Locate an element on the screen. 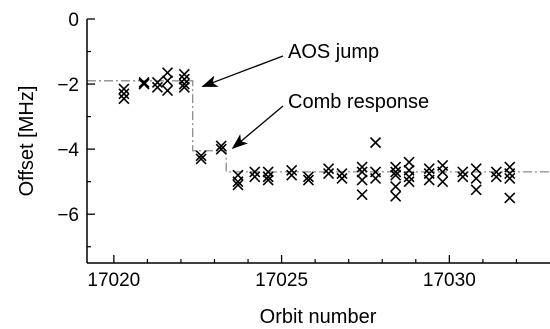 Image resolution: width=550 pixels, height=329 pixels. x-tick-label: 17025 is located at coordinates (281, 280).